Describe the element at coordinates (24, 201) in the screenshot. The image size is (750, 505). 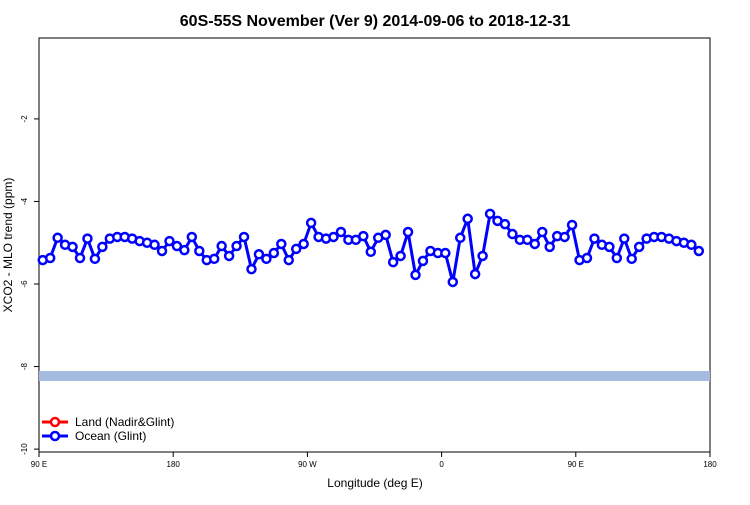
I see `y-tick-label: -4` at that location.